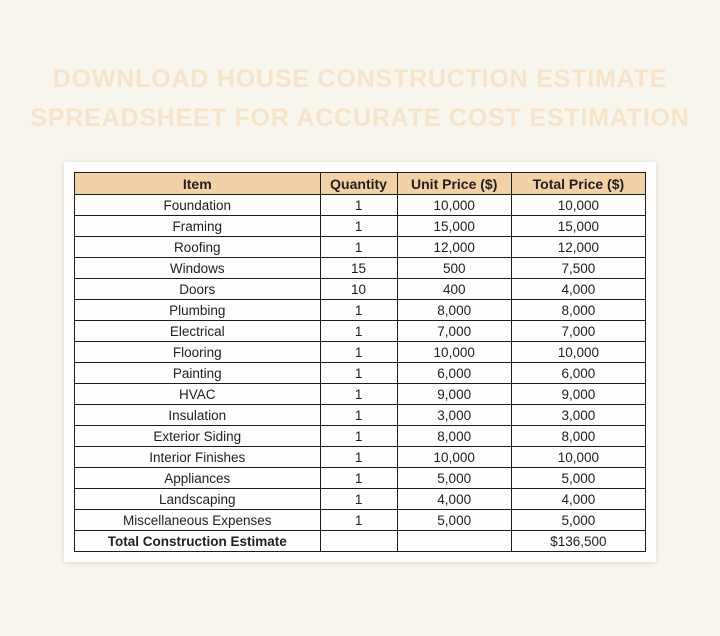  What do you see at coordinates (578, 541) in the screenshot?
I see `total-price-cell: $136,500` at bounding box center [578, 541].